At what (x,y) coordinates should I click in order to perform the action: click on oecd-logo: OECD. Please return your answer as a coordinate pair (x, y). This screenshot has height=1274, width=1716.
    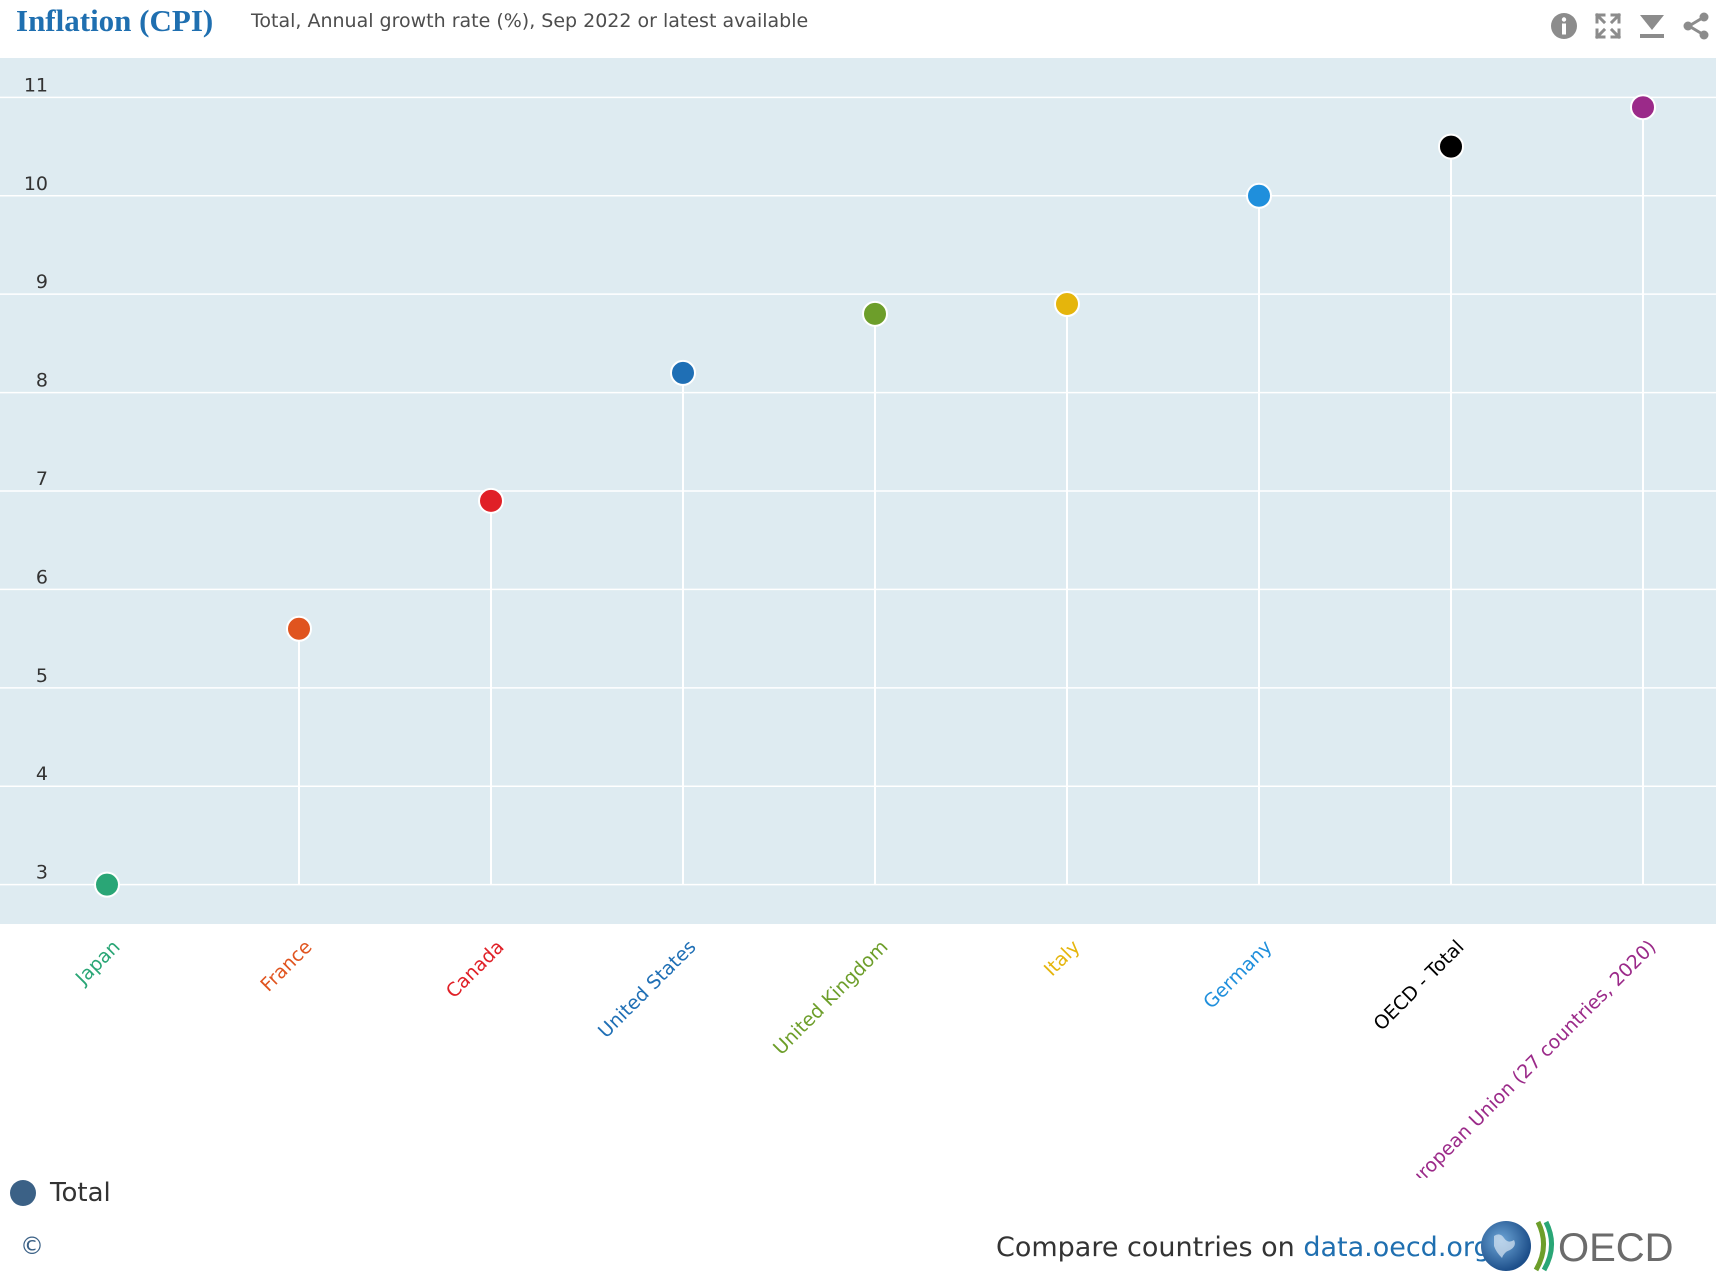
    Looking at the image, I should click on (1586, 1246).